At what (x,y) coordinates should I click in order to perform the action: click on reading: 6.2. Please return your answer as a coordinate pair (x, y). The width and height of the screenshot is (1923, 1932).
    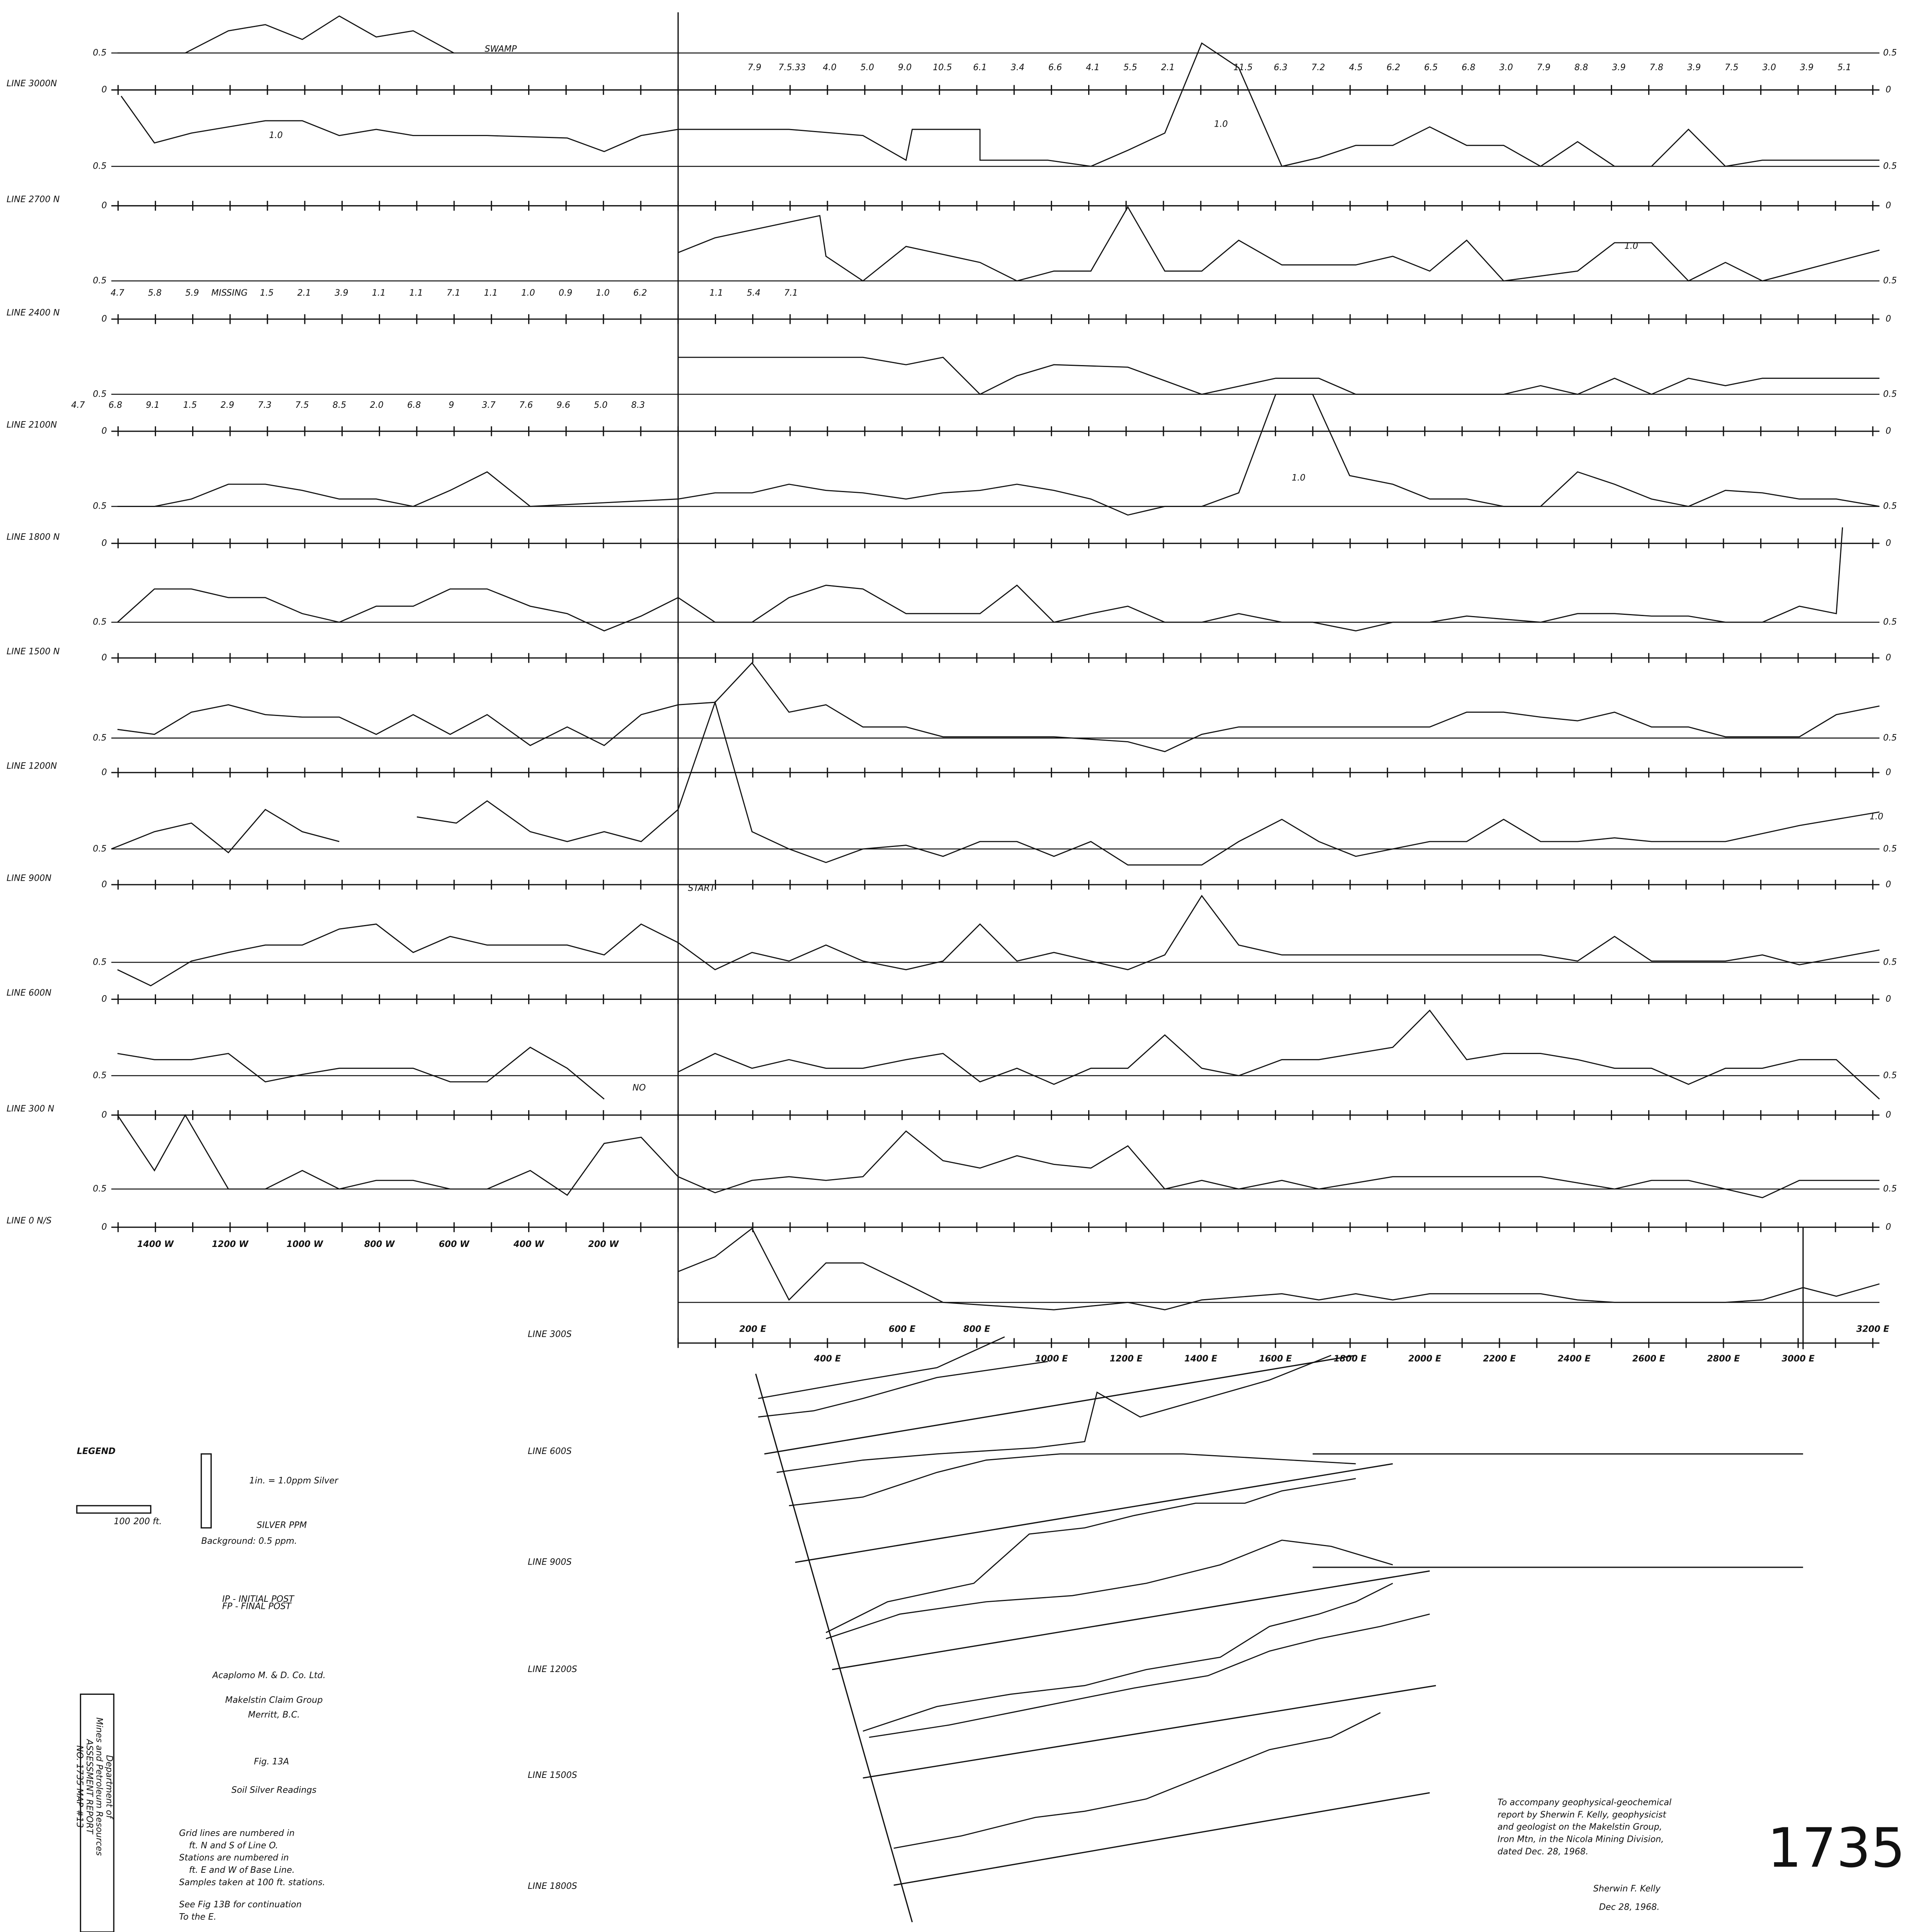
    Looking at the image, I should click on (1394, 68).